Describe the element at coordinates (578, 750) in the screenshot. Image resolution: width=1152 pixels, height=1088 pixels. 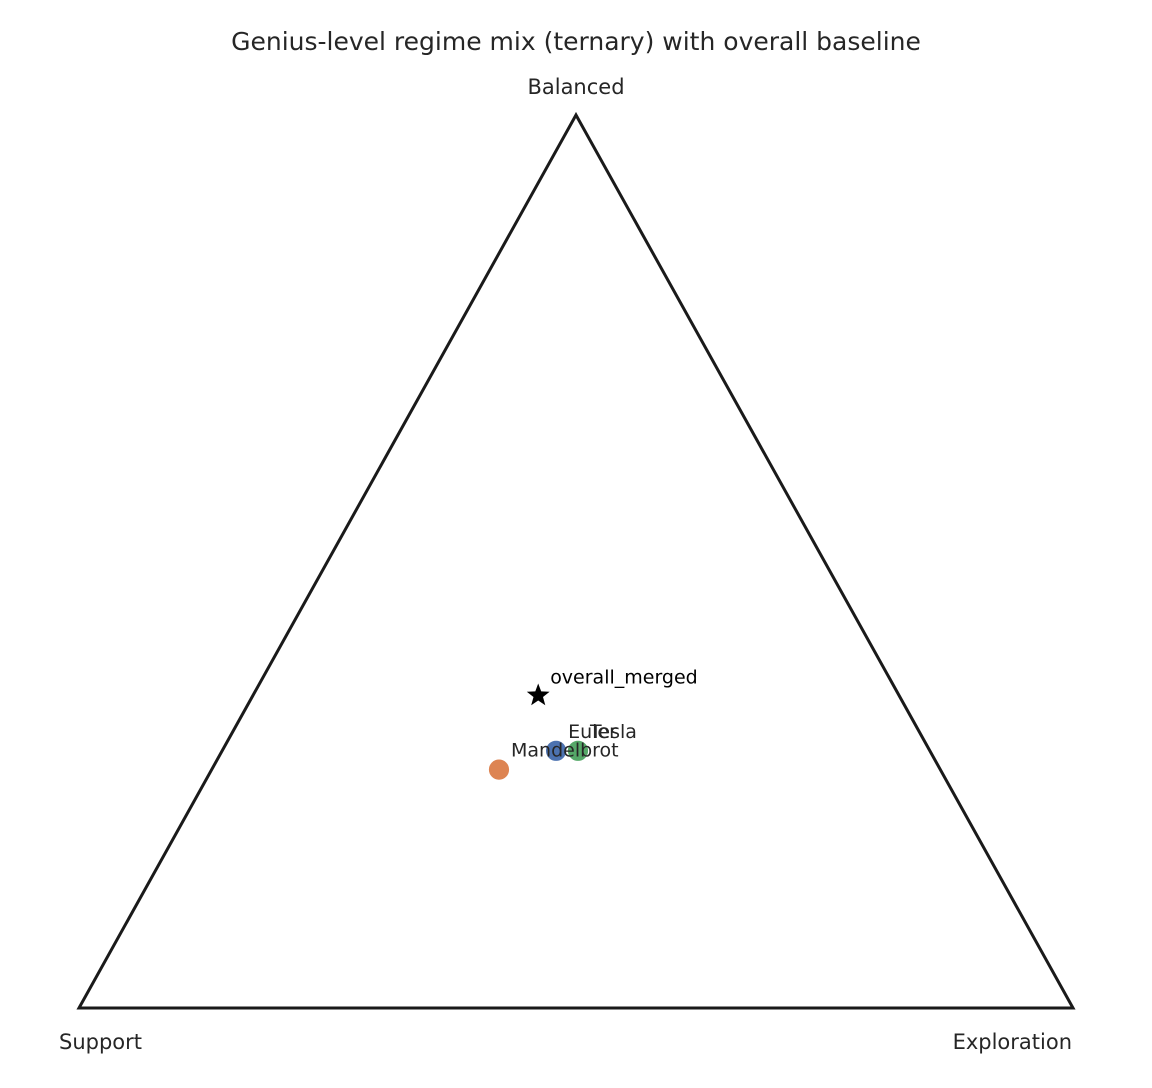
I see `data-point-tesla` at that location.